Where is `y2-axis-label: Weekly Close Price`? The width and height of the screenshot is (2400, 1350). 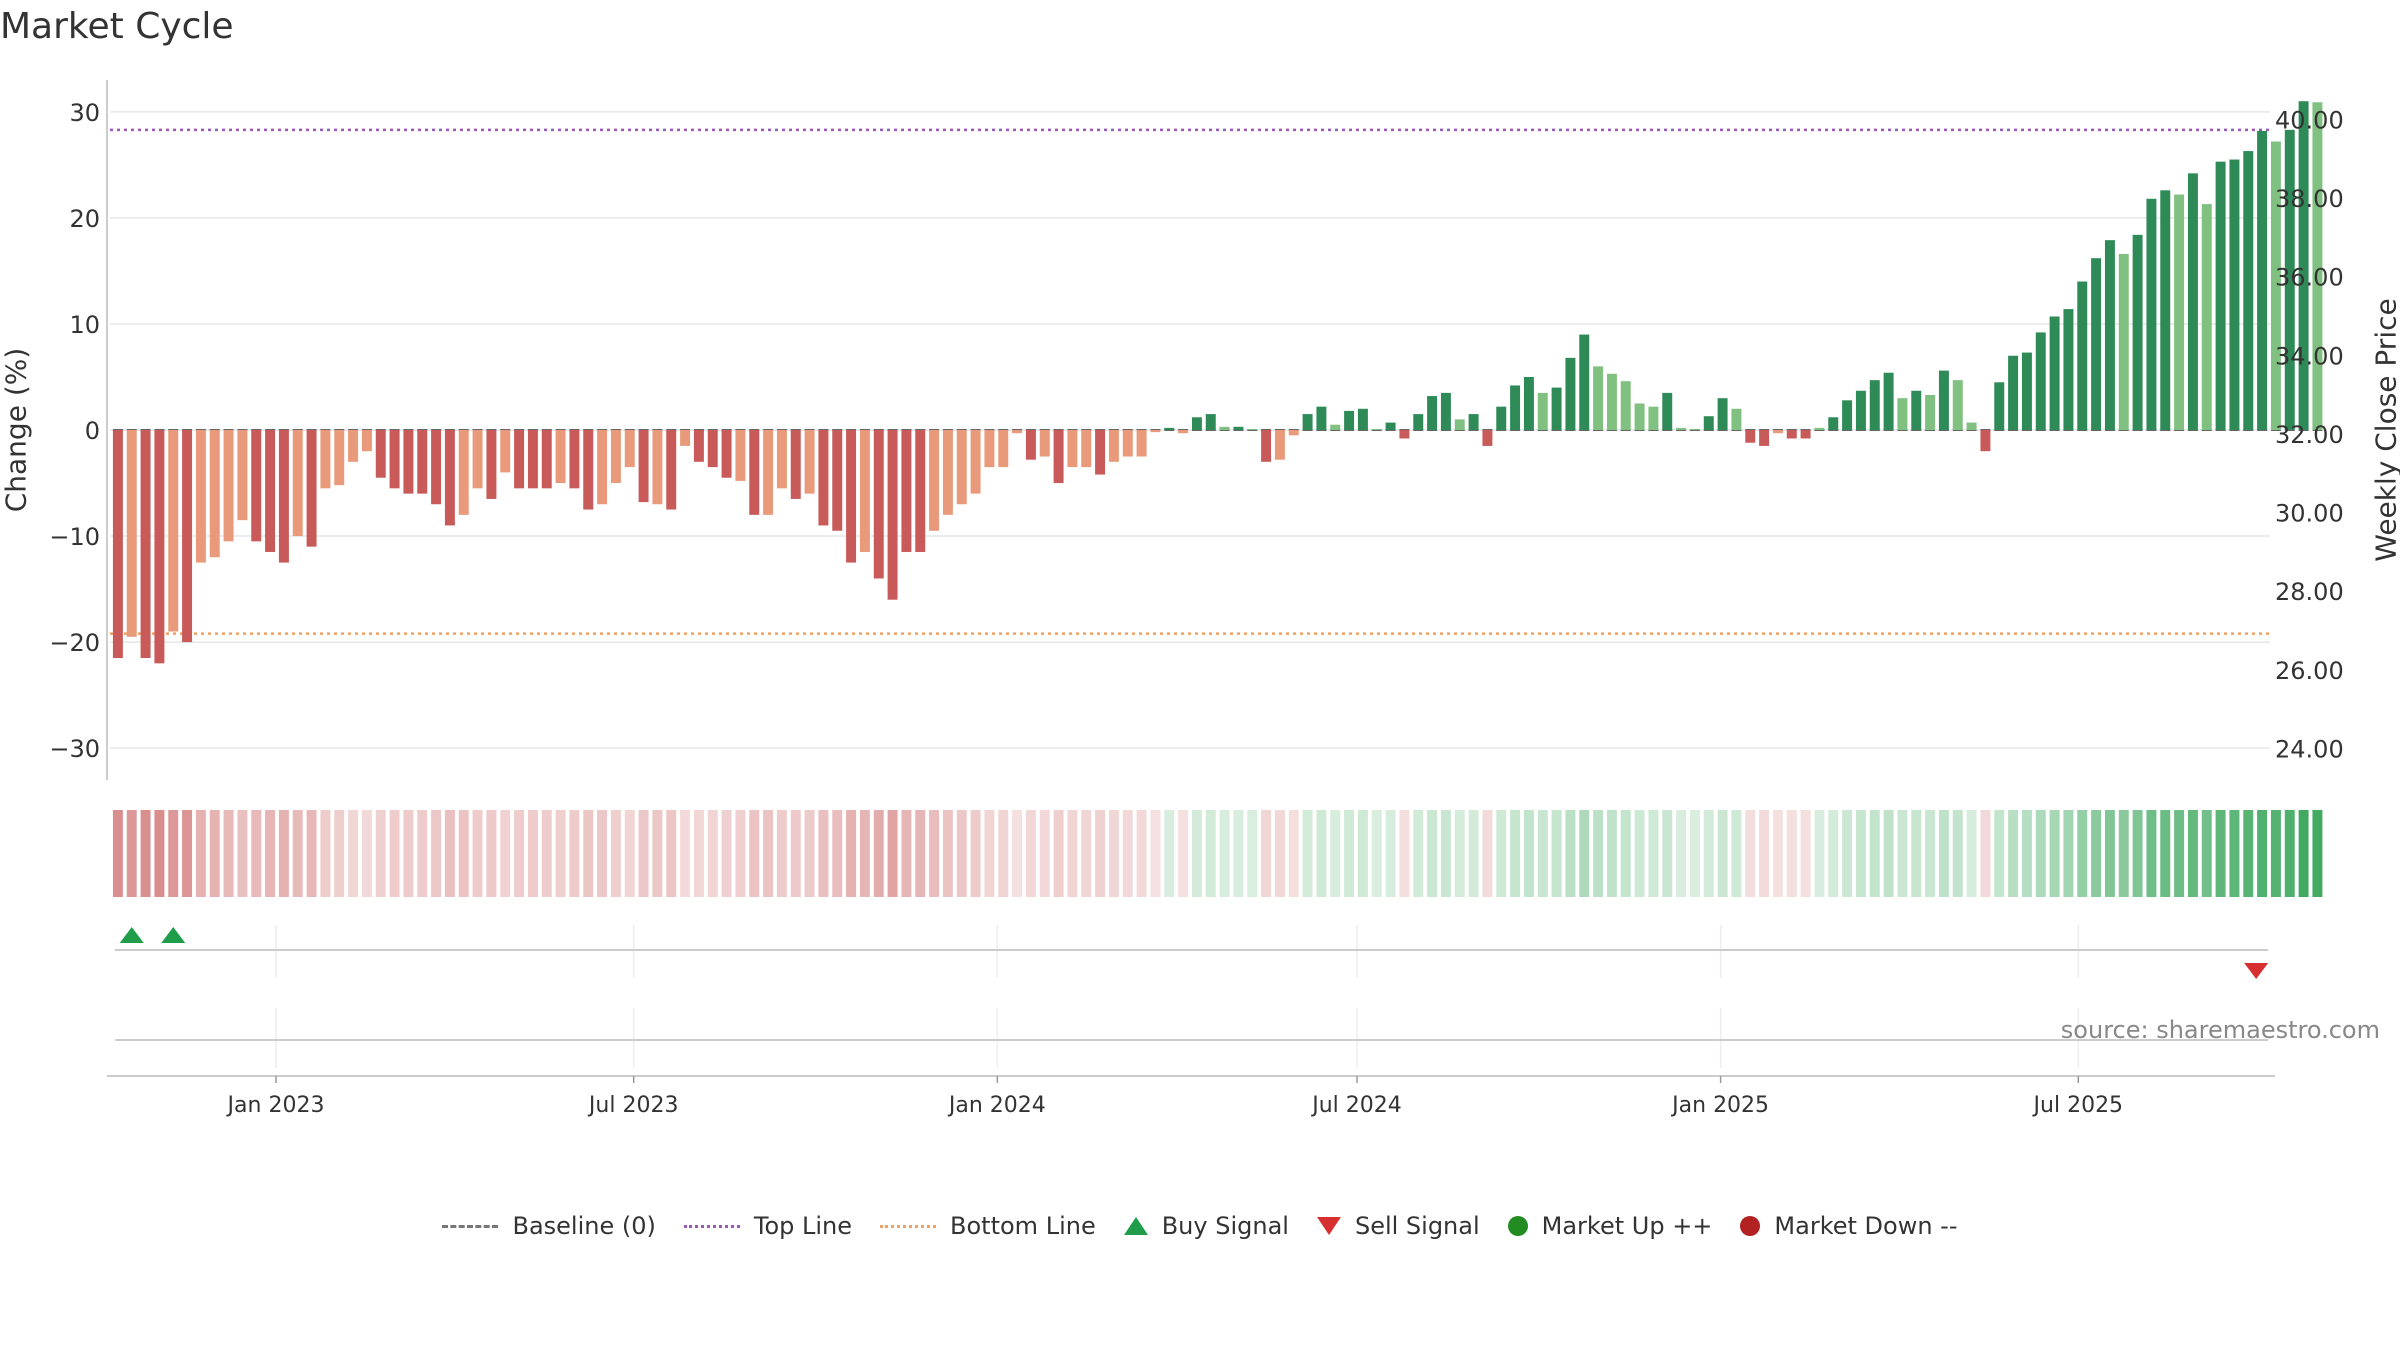
y2-axis-label: Weekly Close Price is located at coordinates (2384, 430).